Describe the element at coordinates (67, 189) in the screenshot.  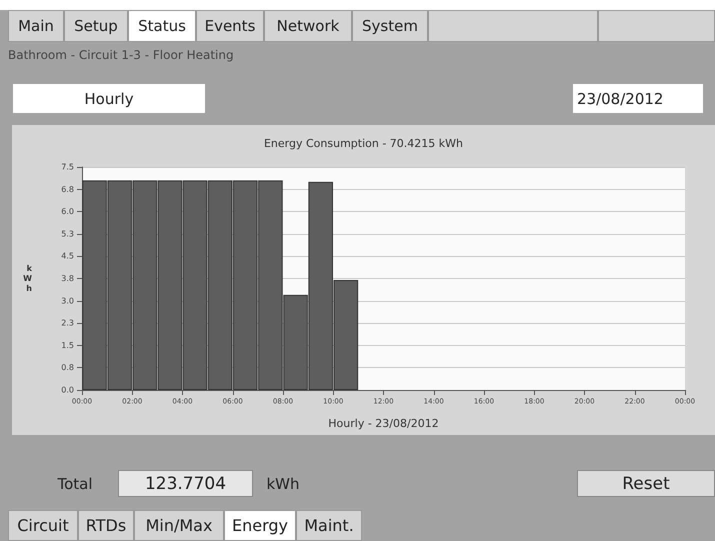
I see `y-tick-label: 6.8` at that location.